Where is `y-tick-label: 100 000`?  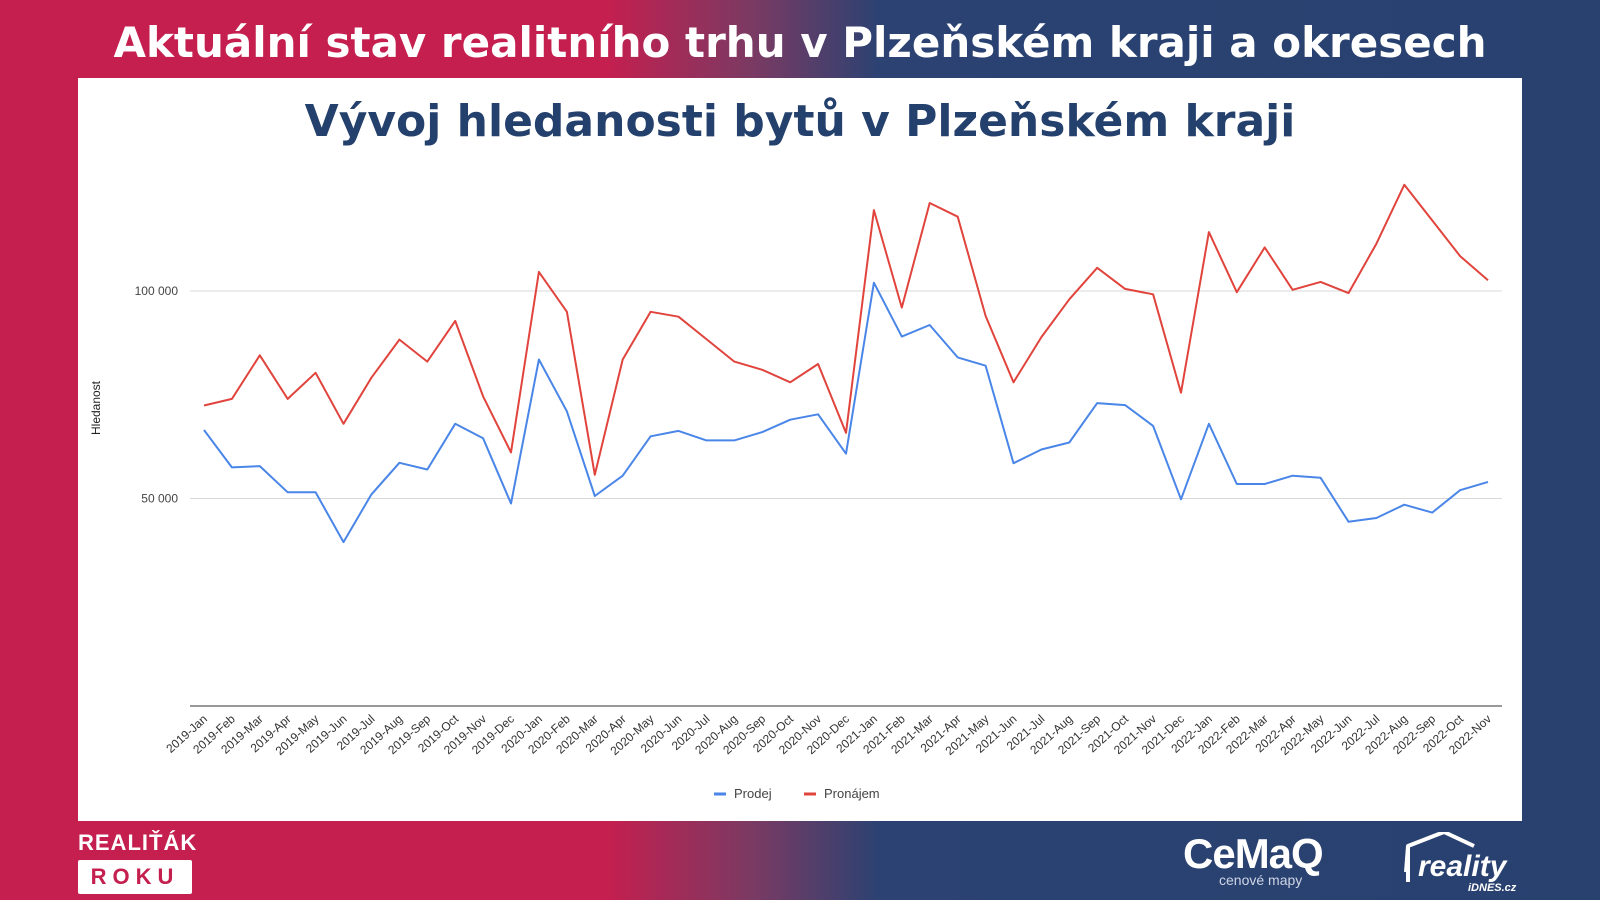
y-tick-label: 100 000 is located at coordinates (157, 291).